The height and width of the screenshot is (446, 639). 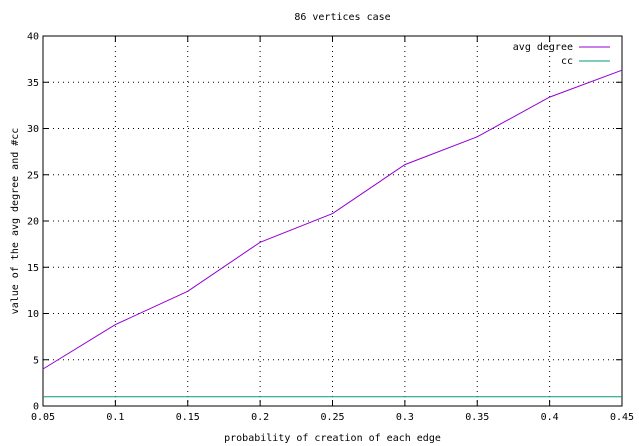 I want to click on legend-label: cc, so click(x=567, y=61).